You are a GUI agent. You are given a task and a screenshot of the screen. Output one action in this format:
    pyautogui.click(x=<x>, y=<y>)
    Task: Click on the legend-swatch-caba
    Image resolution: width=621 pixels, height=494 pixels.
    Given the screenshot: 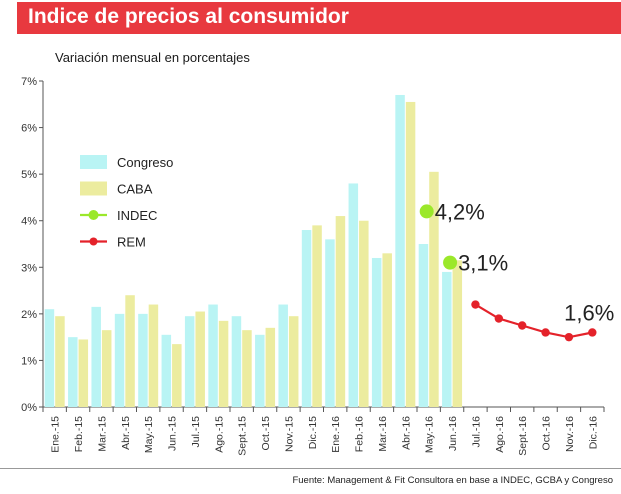 What is the action you would take?
    pyautogui.click(x=93, y=188)
    